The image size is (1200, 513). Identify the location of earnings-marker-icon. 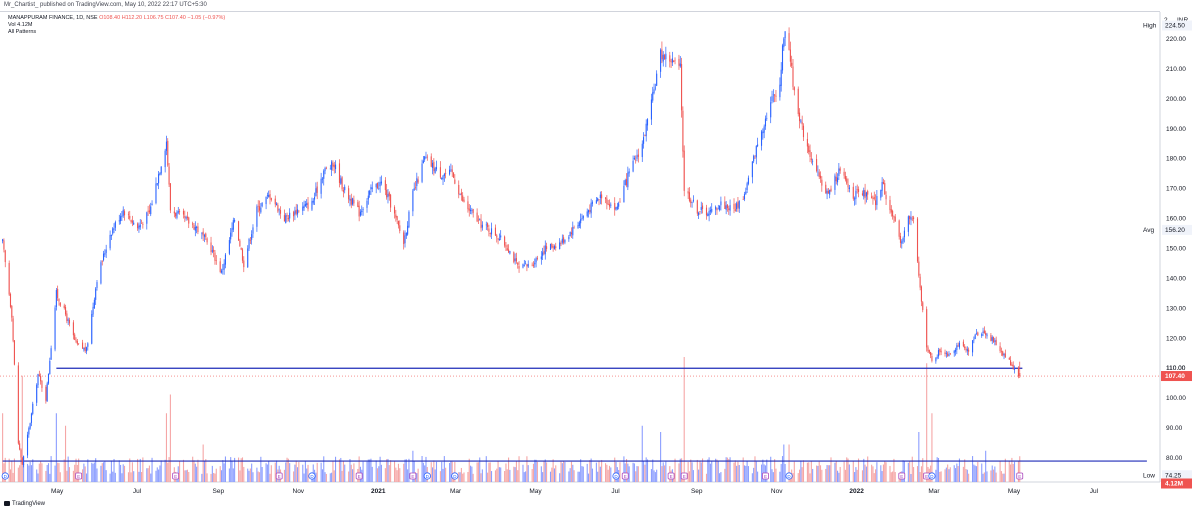
(765, 476).